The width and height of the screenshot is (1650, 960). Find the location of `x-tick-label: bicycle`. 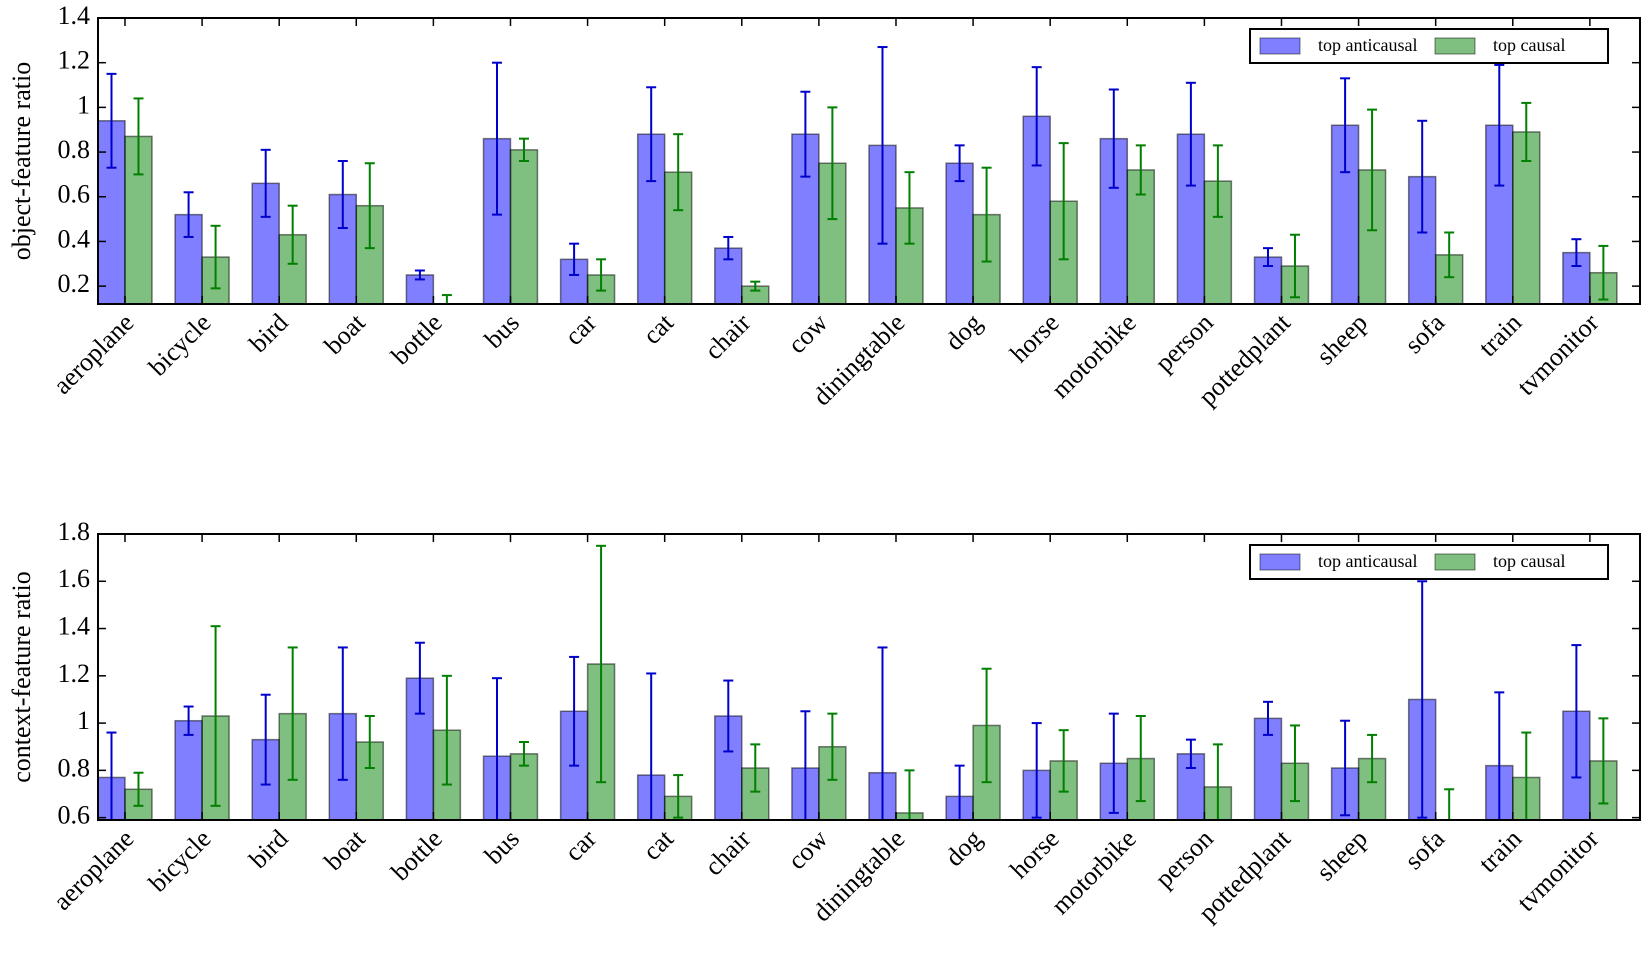

x-tick-label: bicycle is located at coordinates (180, 861).